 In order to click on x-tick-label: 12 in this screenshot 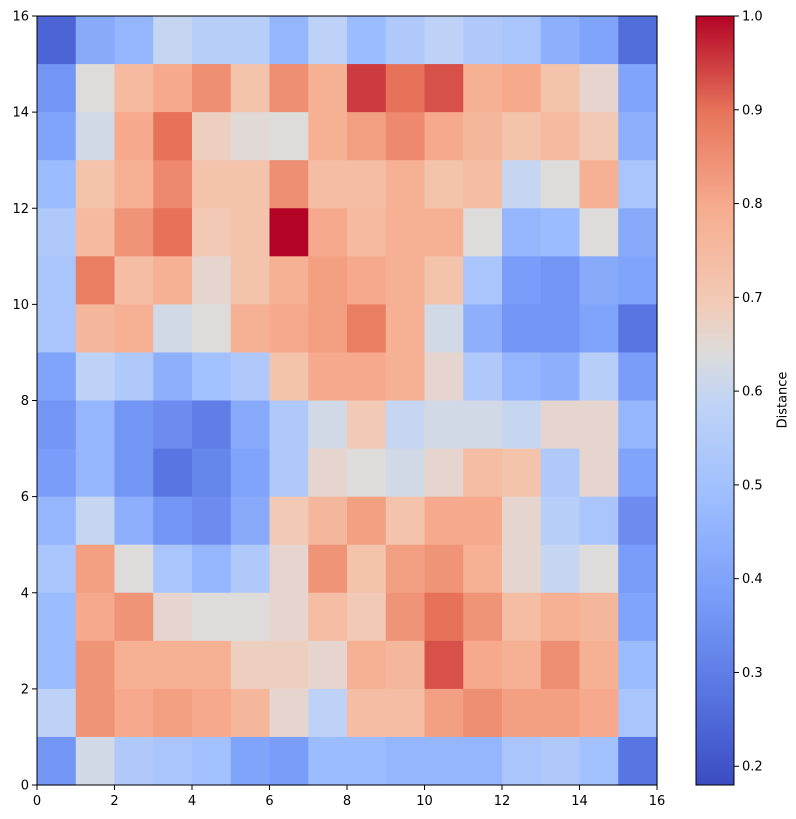, I will do `click(502, 801)`.